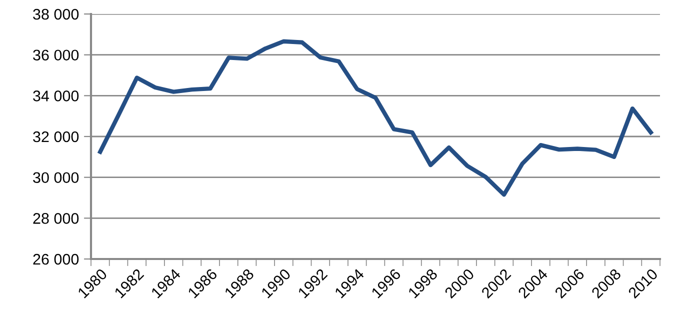  I want to click on y-tick-label: 36 000, so click(56, 55).